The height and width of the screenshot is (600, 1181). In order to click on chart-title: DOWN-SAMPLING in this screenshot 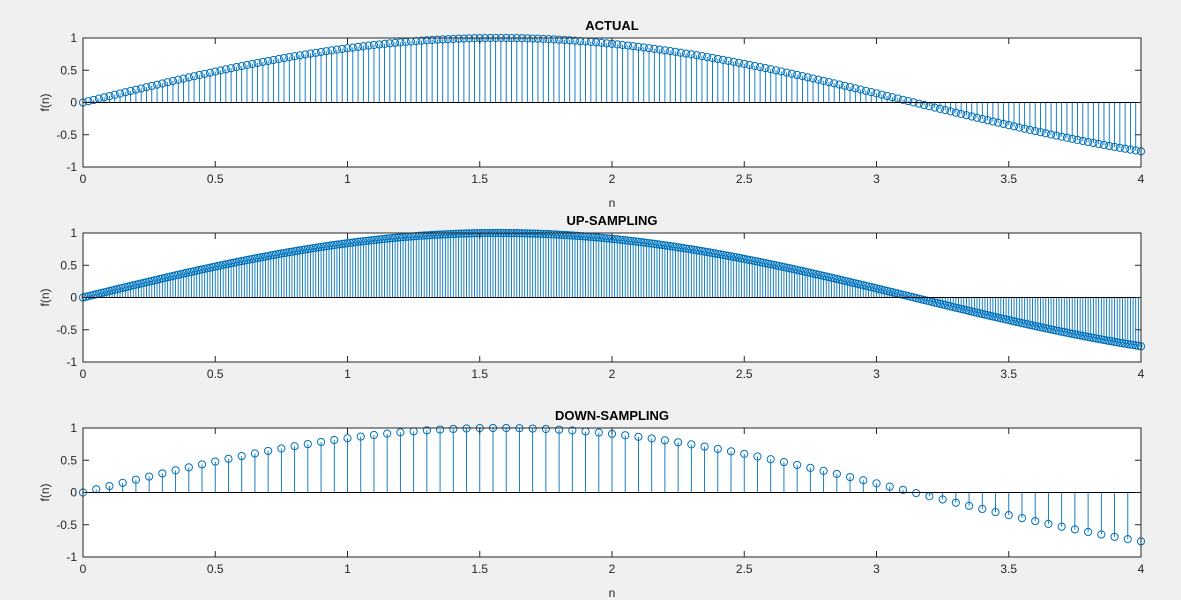, I will do `click(612, 415)`.